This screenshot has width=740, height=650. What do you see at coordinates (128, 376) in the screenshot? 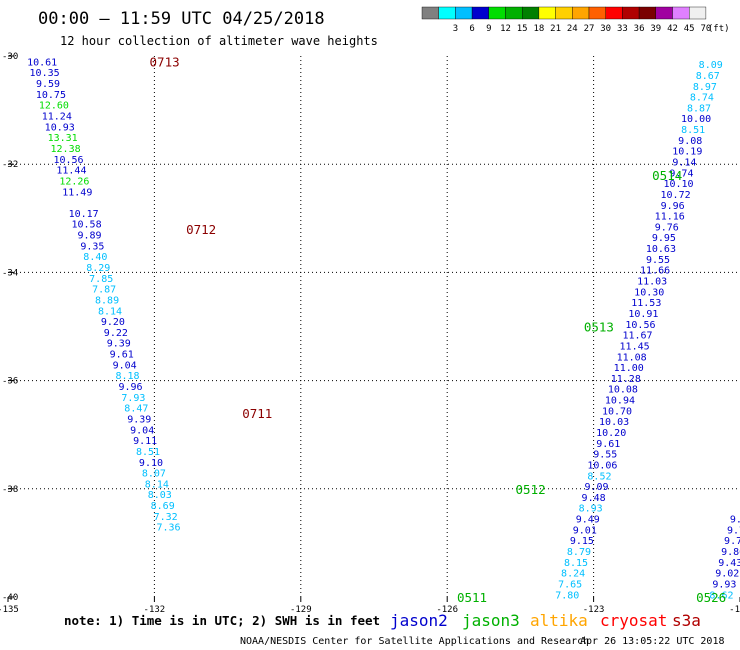
I see `swh-value-label: 8.18` at bounding box center [128, 376].